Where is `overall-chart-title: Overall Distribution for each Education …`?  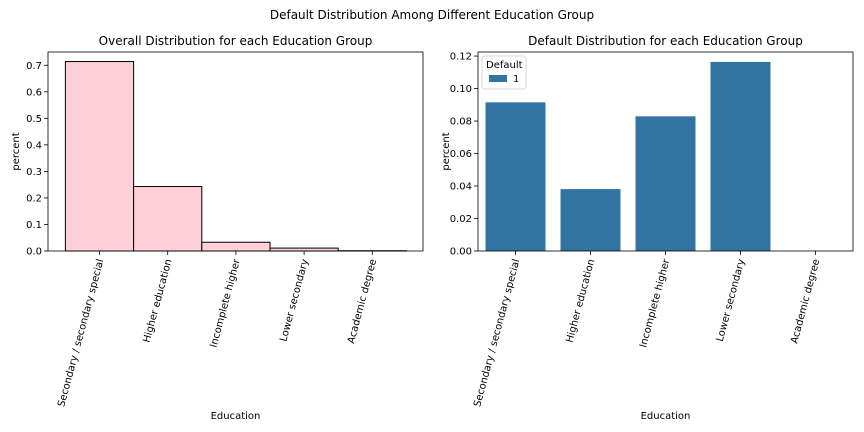
overall-chart-title: Overall Distribution for each Education … is located at coordinates (236, 41).